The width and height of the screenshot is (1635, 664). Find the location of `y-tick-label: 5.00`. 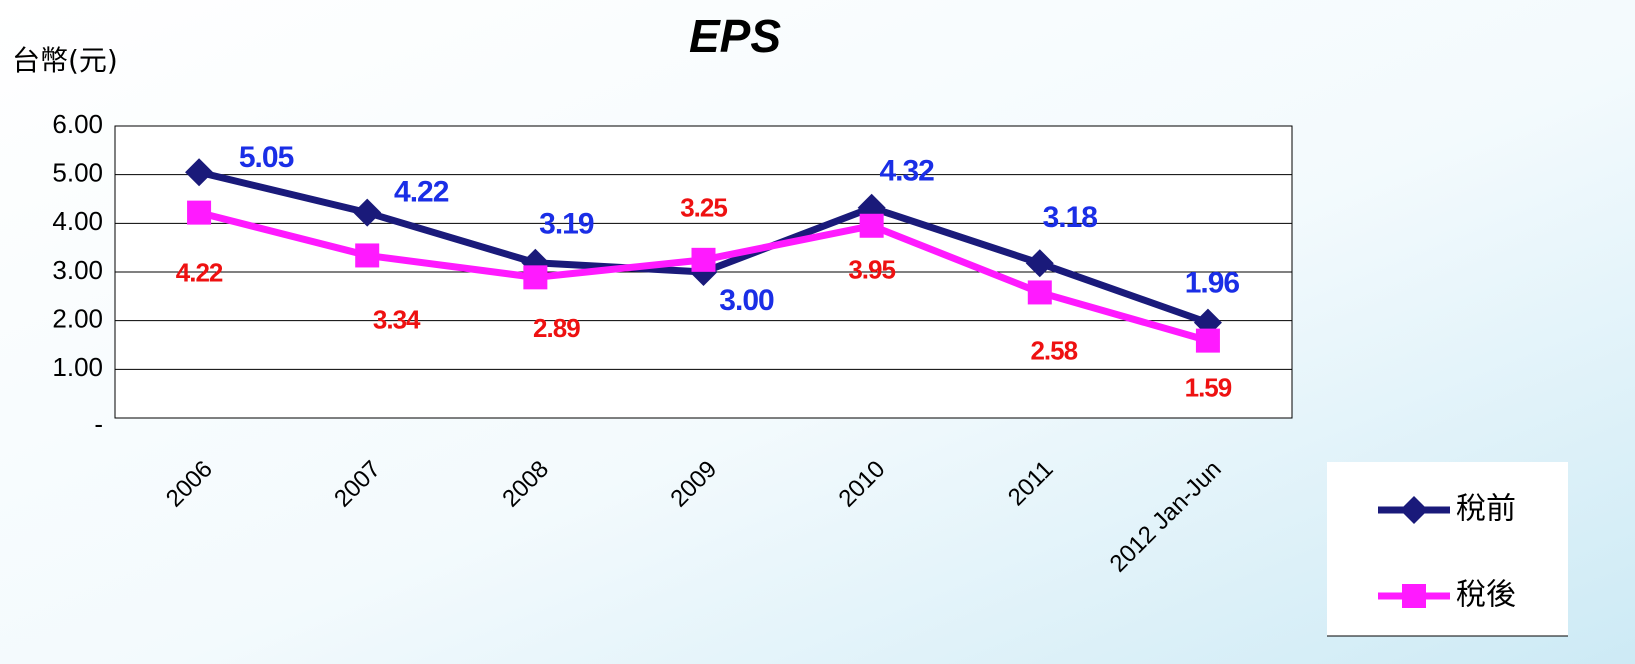

y-tick-label: 5.00 is located at coordinates (77, 173).